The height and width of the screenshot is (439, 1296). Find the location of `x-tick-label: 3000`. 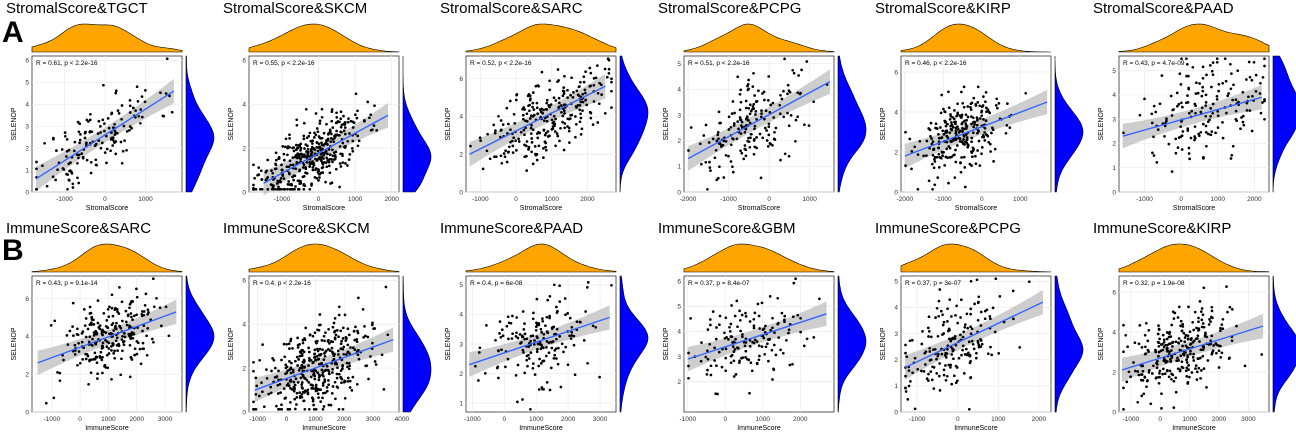

x-tick-label: 3000 is located at coordinates (1248, 419).